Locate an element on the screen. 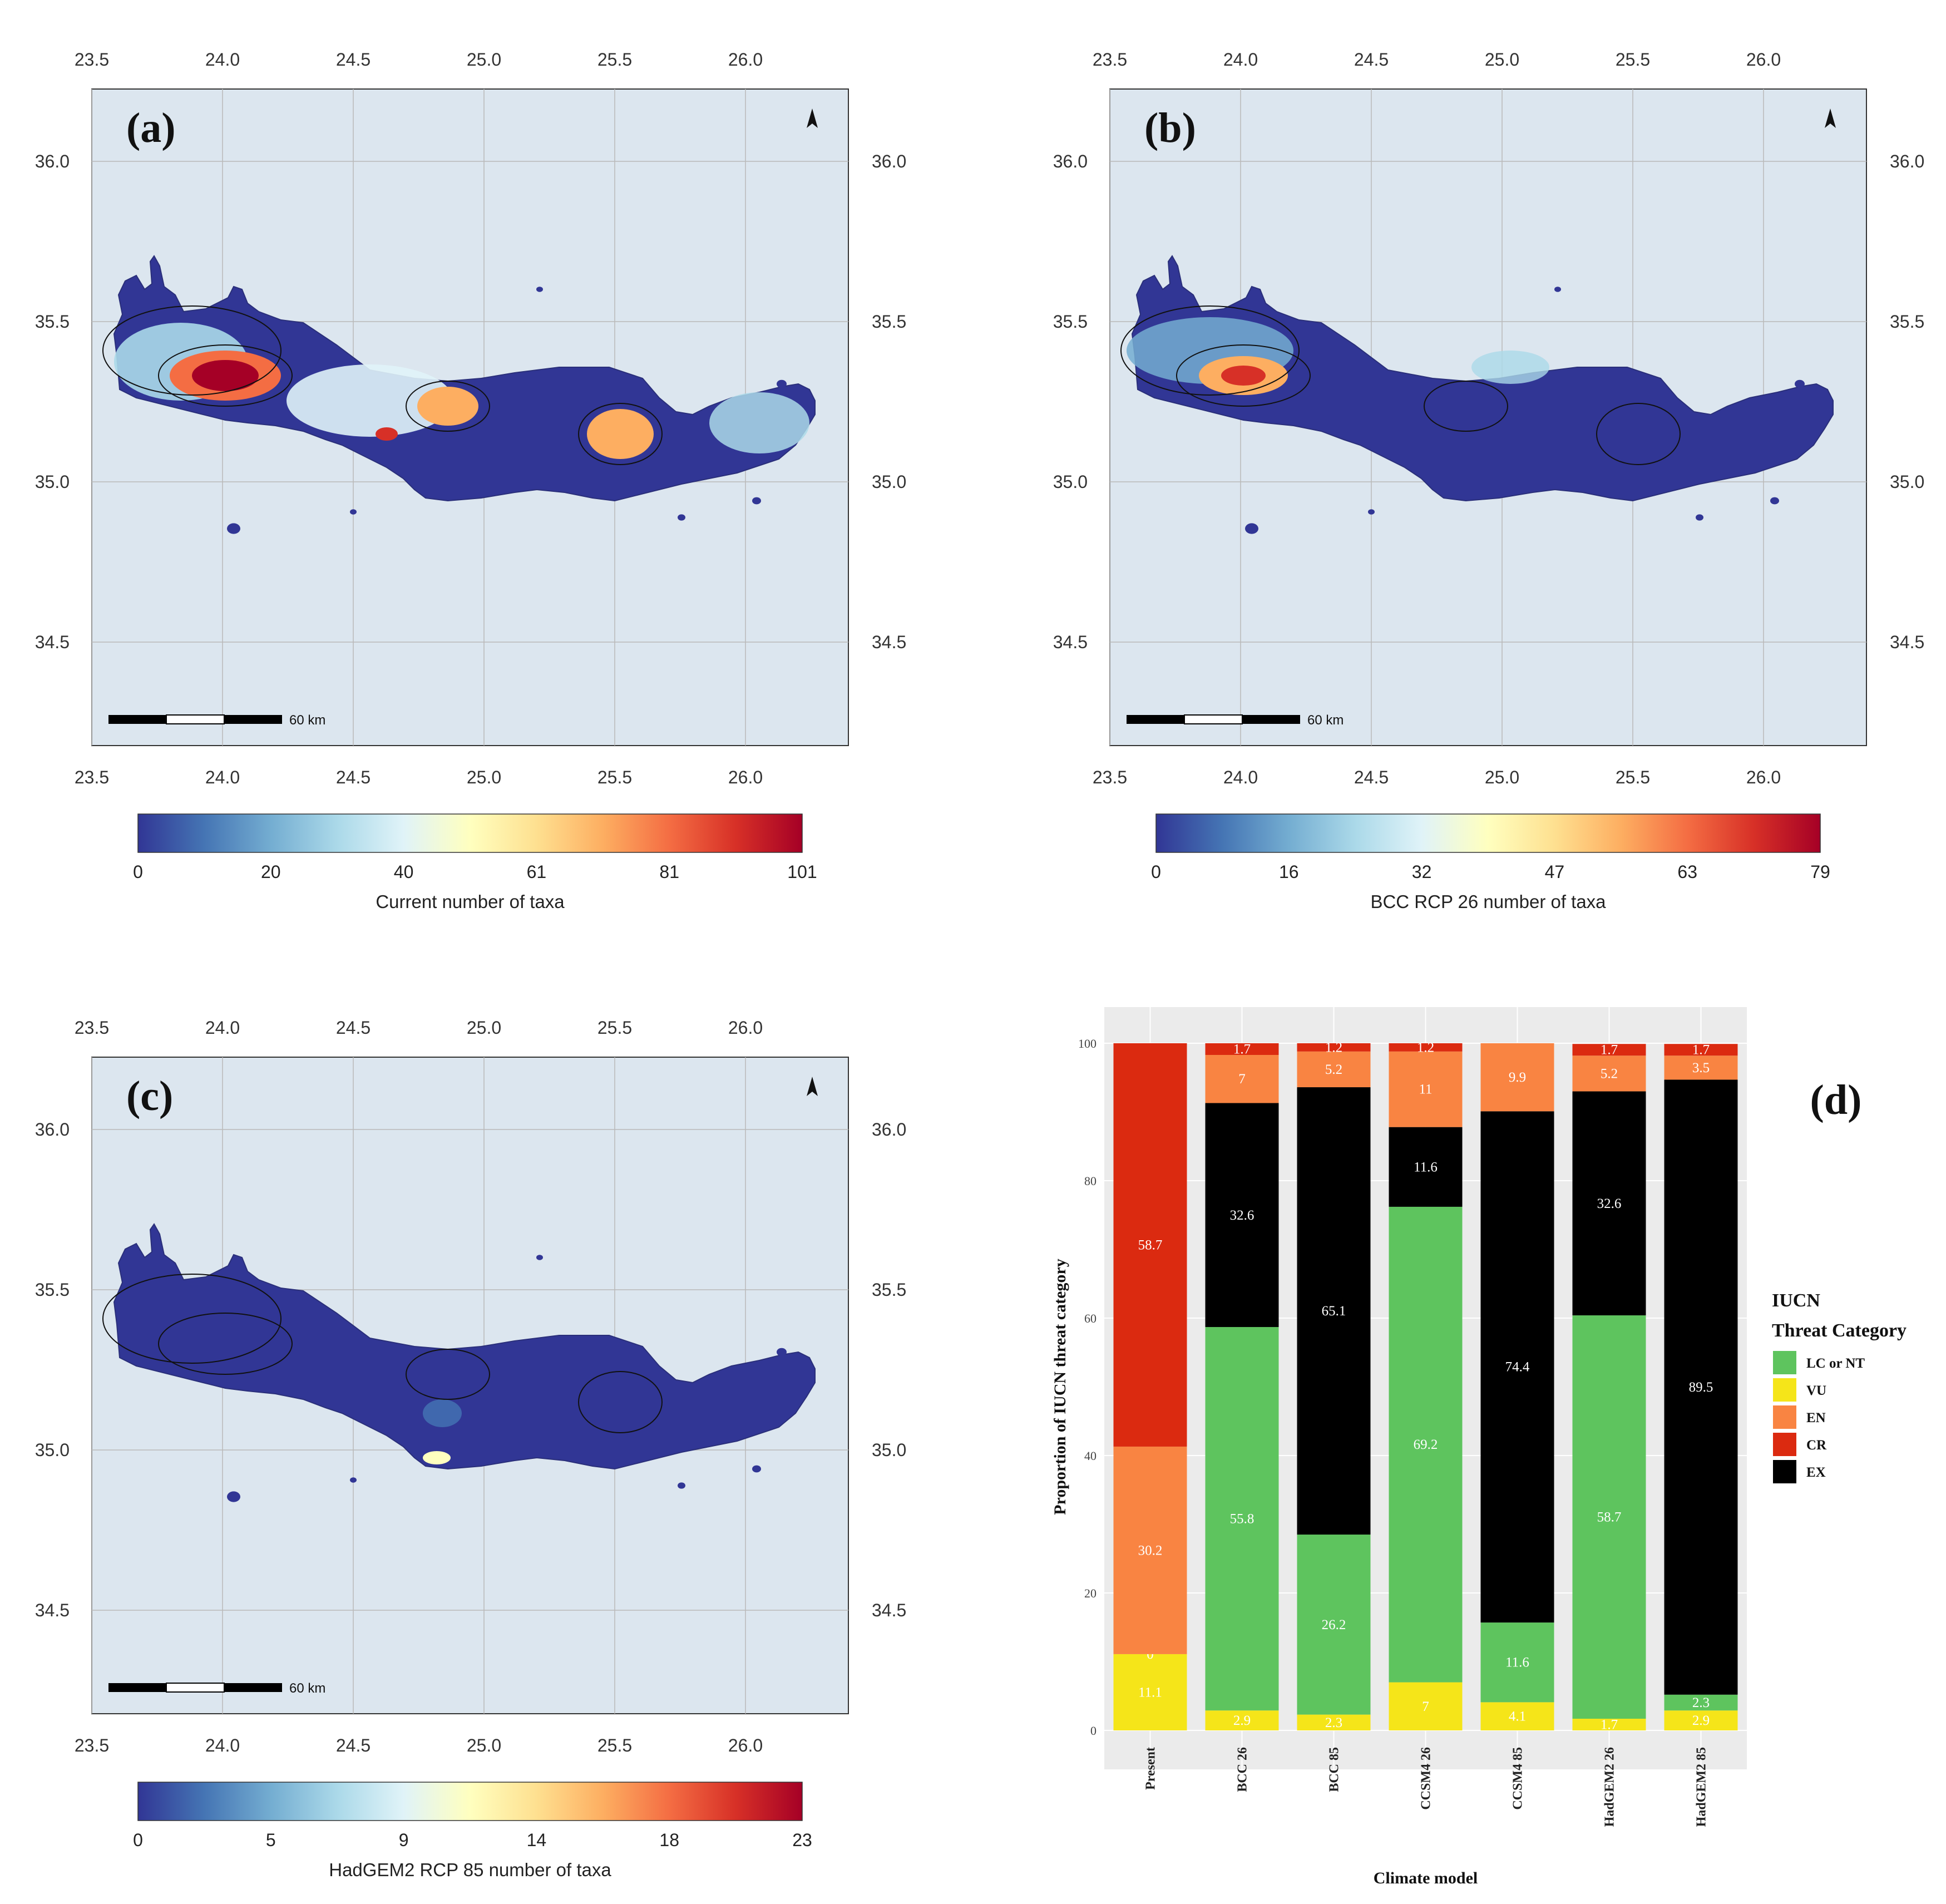 The height and width of the screenshot is (1904, 1946). lat-tick-right: 36.0 is located at coordinates (889, 161).